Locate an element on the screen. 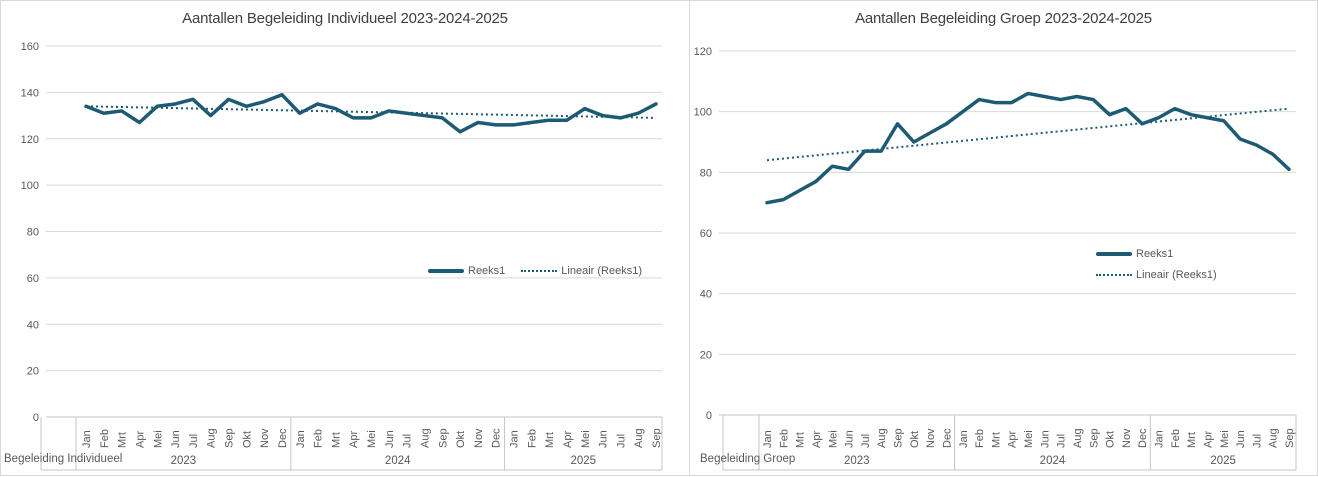 Image resolution: width=1318 pixels, height=477 pixels. series-group-label-groep: Begeleiding Groep is located at coordinates (748, 459).